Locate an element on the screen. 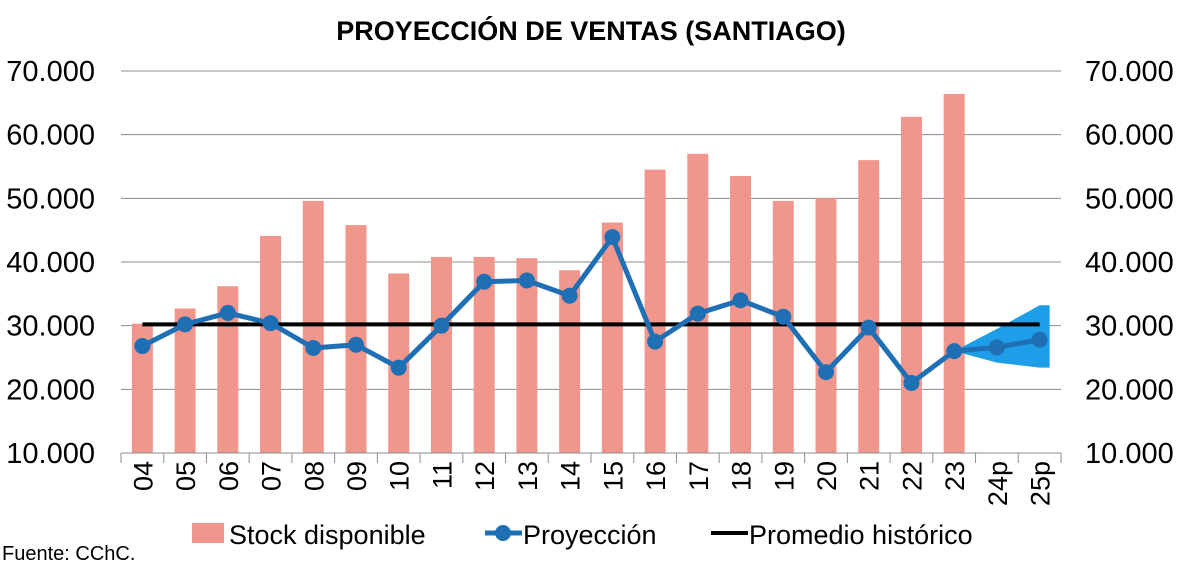 The image size is (1182, 567). y-tick-label-left: 70.000 is located at coordinates (50, 72).